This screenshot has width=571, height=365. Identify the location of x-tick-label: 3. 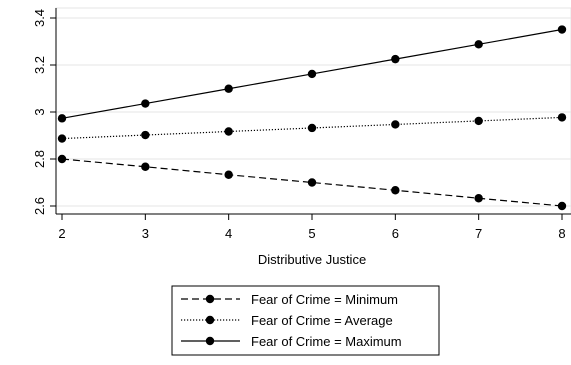
(145, 233).